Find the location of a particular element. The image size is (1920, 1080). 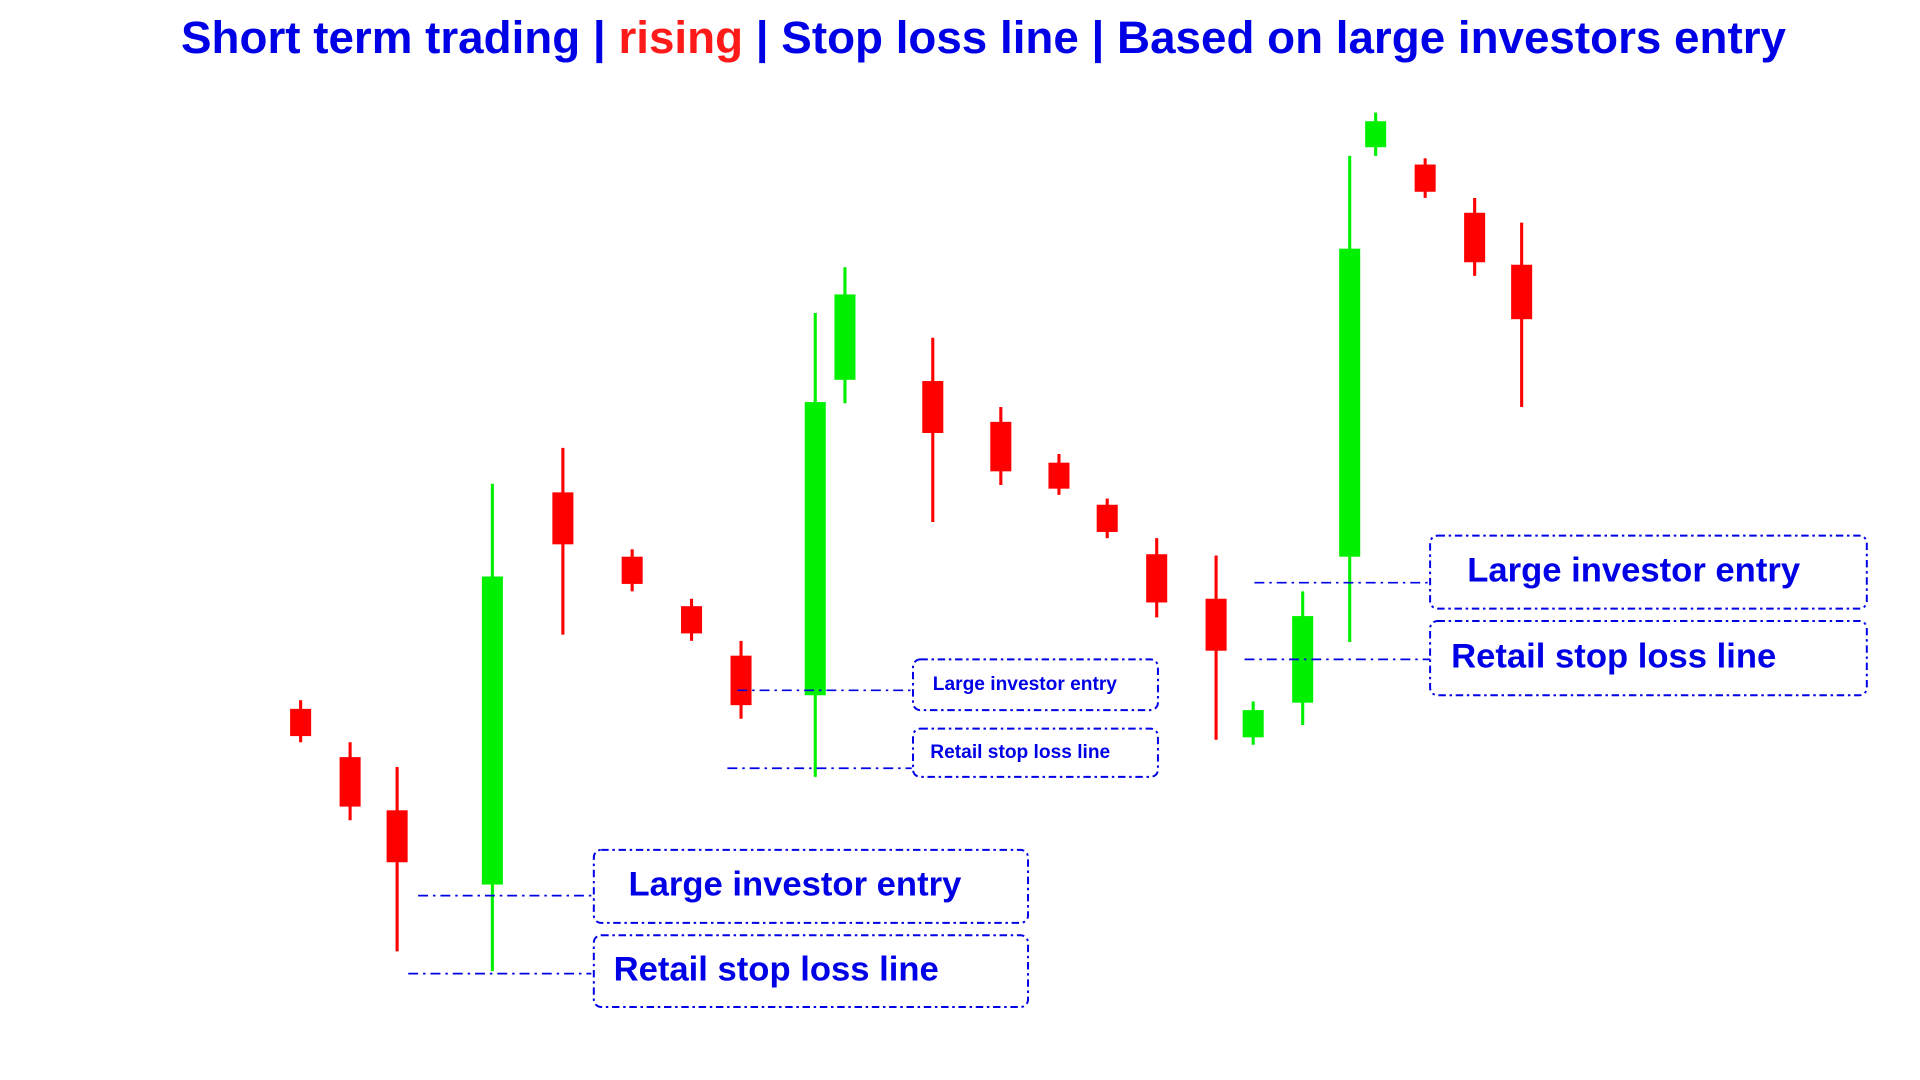

title-highlight: rising is located at coordinates (680, 37).